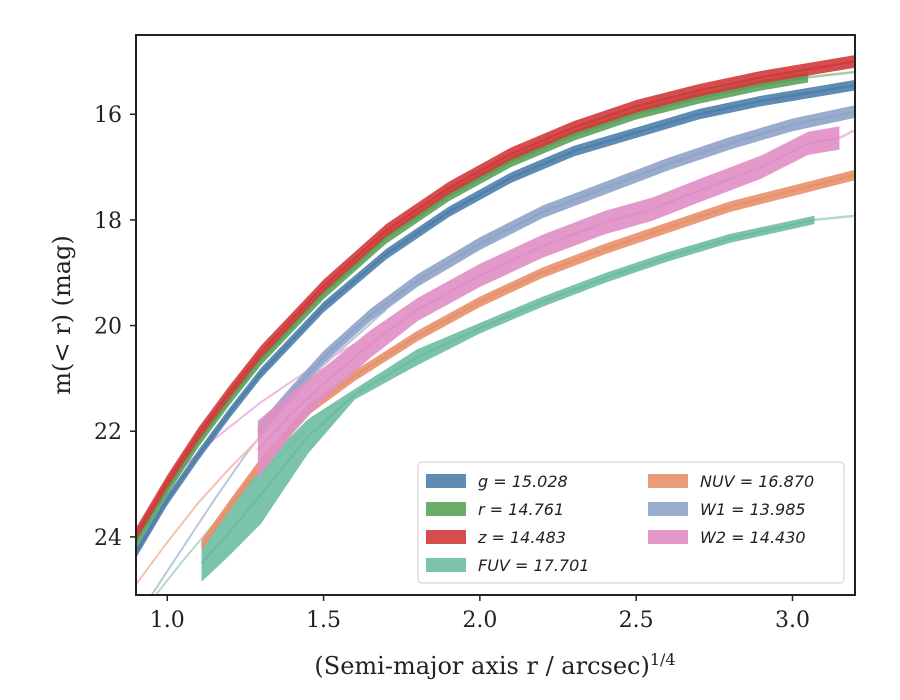 The height and width of the screenshot is (700, 900). Describe the element at coordinates (108, 221) in the screenshot. I see `y-tick-label: 18` at that location.